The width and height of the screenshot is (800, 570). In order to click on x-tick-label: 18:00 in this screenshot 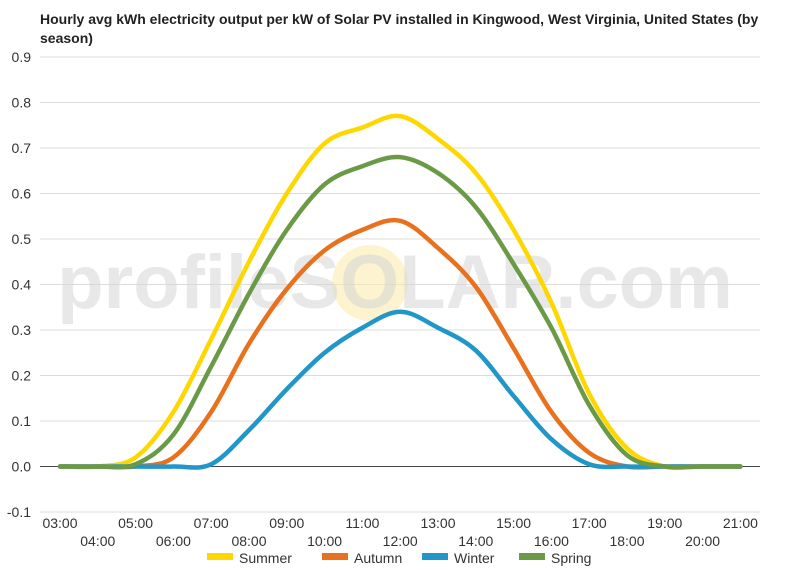, I will do `click(626, 541)`.